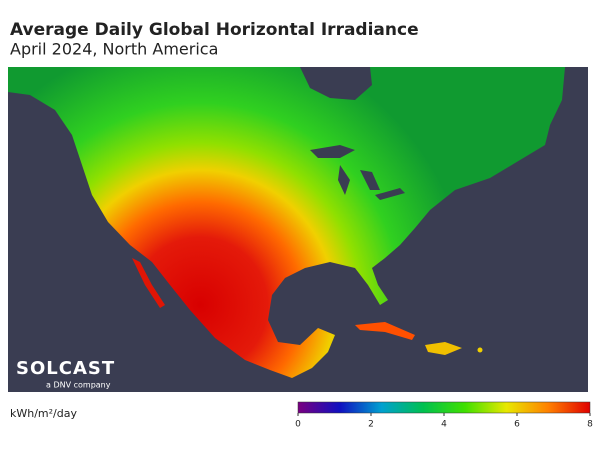 This screenshot has width=600, height=452. What do you see at coordinates (385, 331) in the screenshot?
I see `cuba` at bounding box center [385, 331].